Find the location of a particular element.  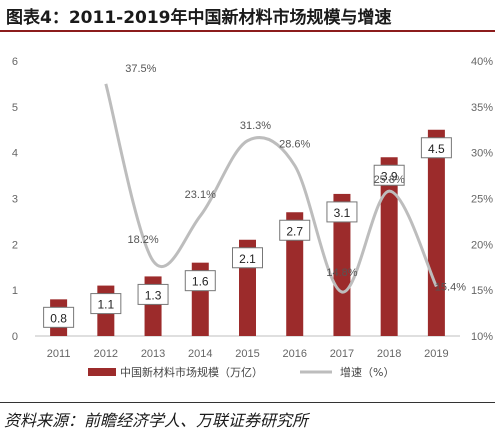

growth-value-label: 37.5% is located at coordinates (140, 69).